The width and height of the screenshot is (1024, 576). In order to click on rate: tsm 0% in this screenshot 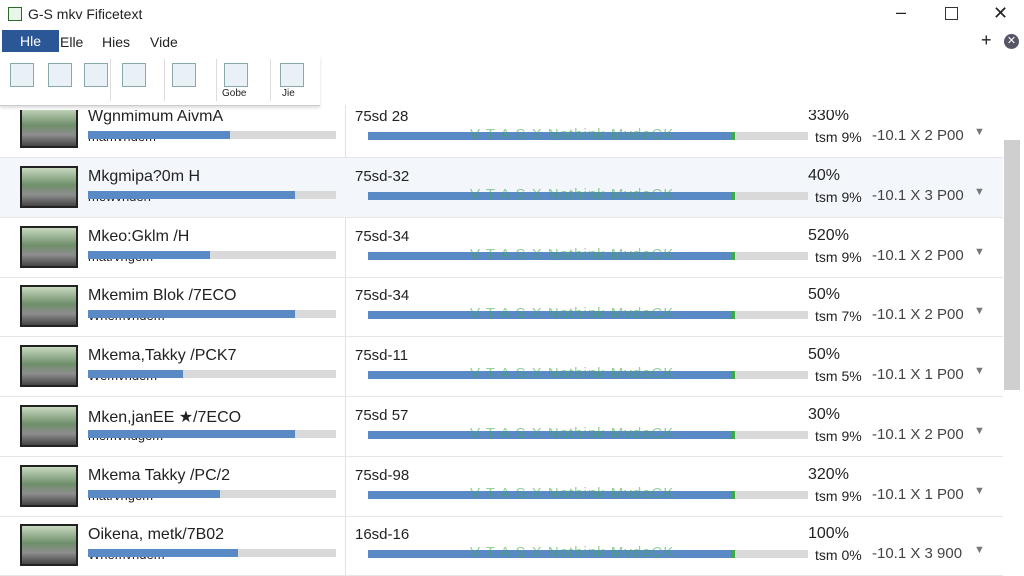, I will do `click(838, 555)`.